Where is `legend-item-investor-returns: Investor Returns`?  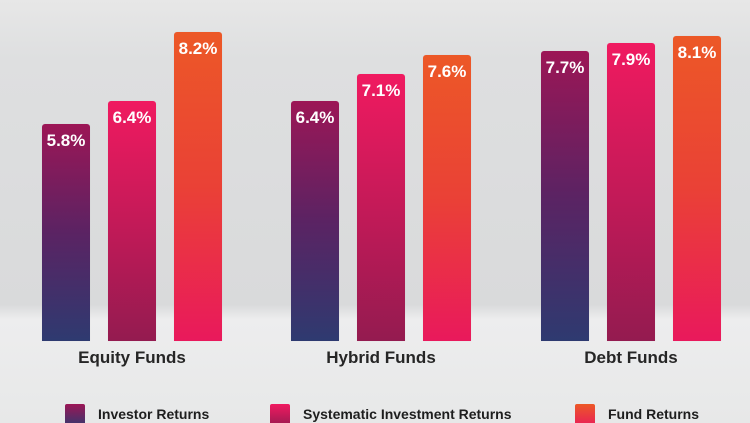
legend-item-investor-returns: Investor Returns is located at coordinates (137, 413).